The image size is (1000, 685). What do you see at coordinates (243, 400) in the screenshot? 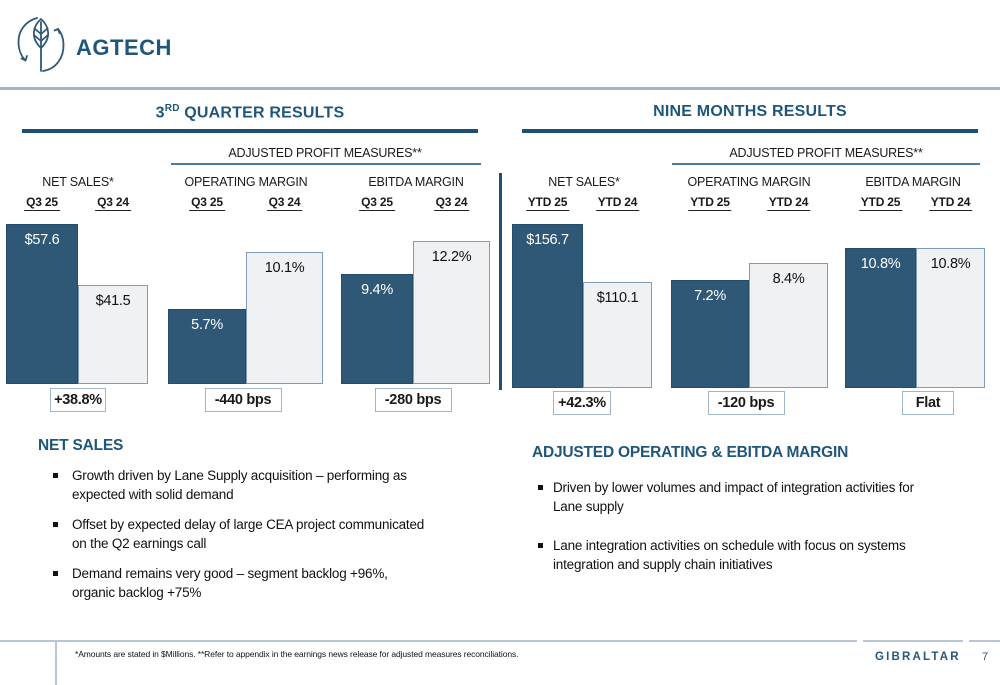
I see `delta-badge: -440 bps` at bounding box center [243, 400].